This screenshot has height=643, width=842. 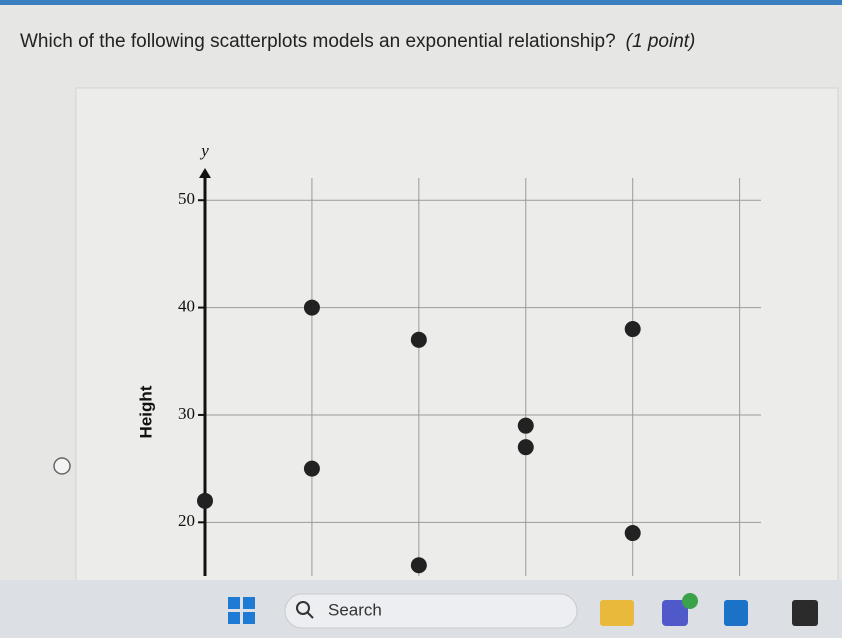 What do you see at coordinates (617, 613) in the screenshot?
I see `folder-icon` at bounding box center [617, 613].